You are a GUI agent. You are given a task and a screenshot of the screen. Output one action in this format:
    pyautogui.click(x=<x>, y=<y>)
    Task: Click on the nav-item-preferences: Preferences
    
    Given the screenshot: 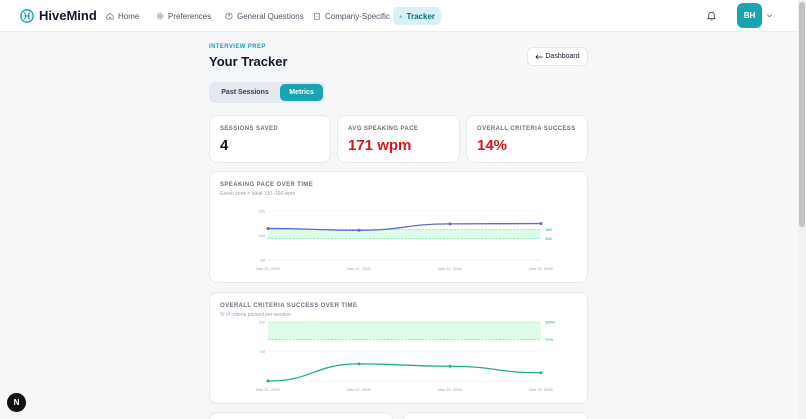 What is the action you would take?
    pyautogui.click(x=183, y=16)
    